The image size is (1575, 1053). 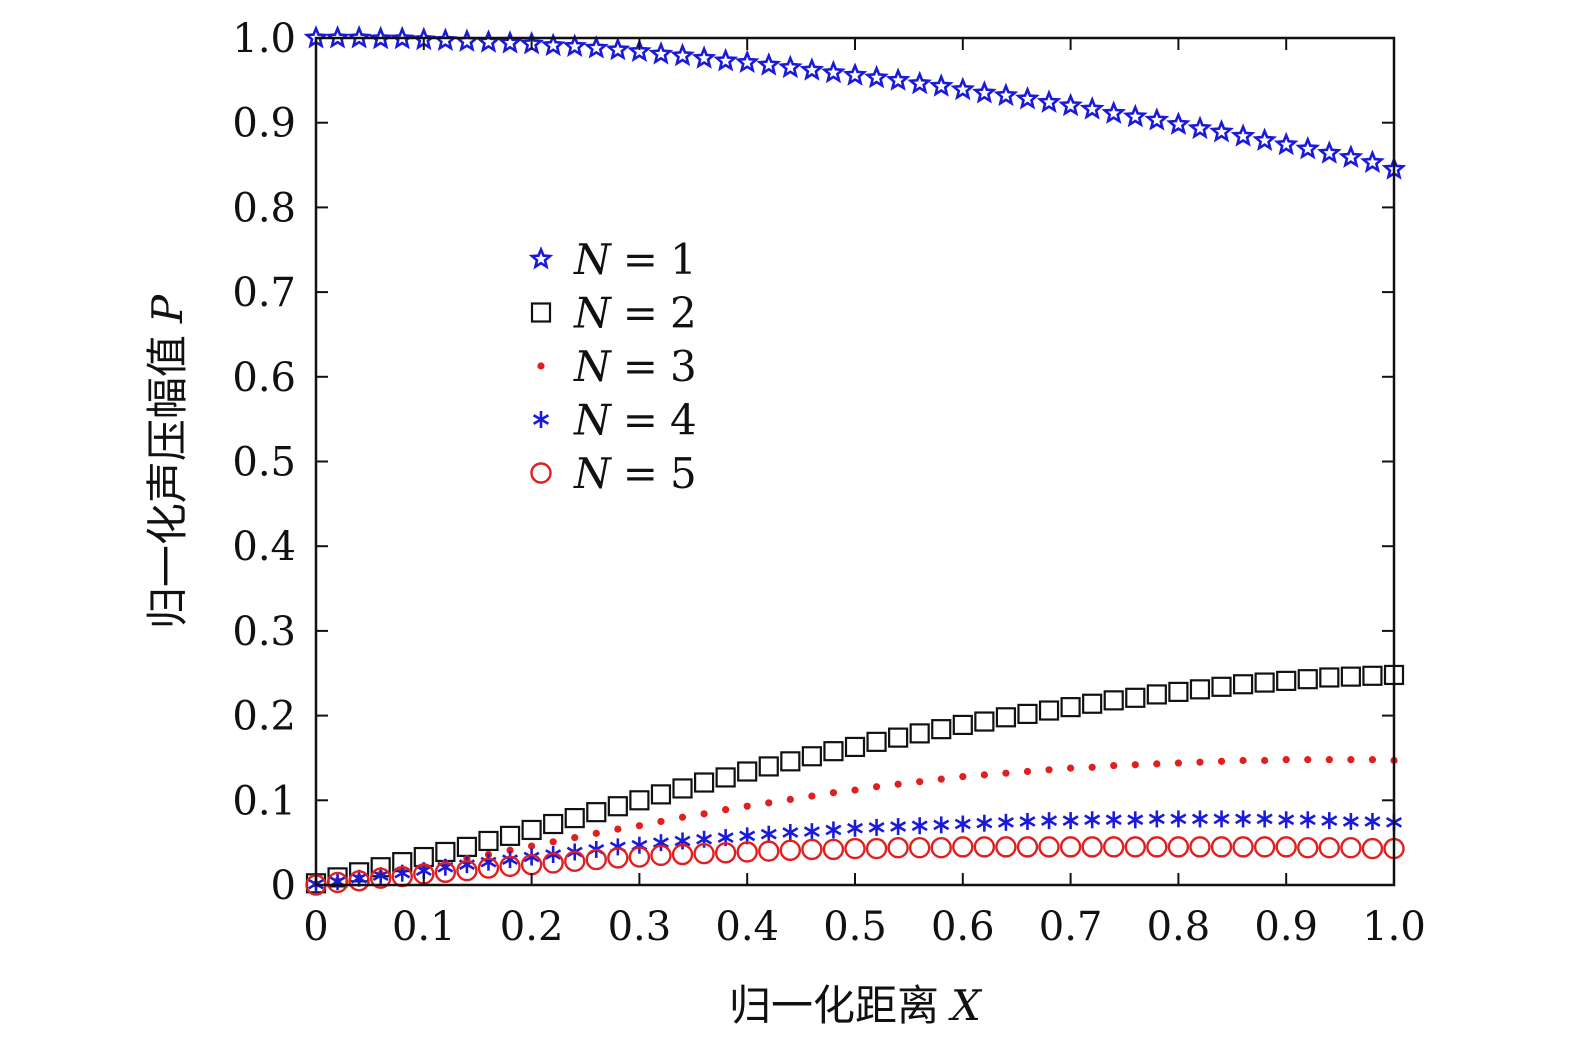 What do you see at coordinates (167, 309) in the screenshot?
I see `y-axis-label-var: P` at bounding box center [167, 309].